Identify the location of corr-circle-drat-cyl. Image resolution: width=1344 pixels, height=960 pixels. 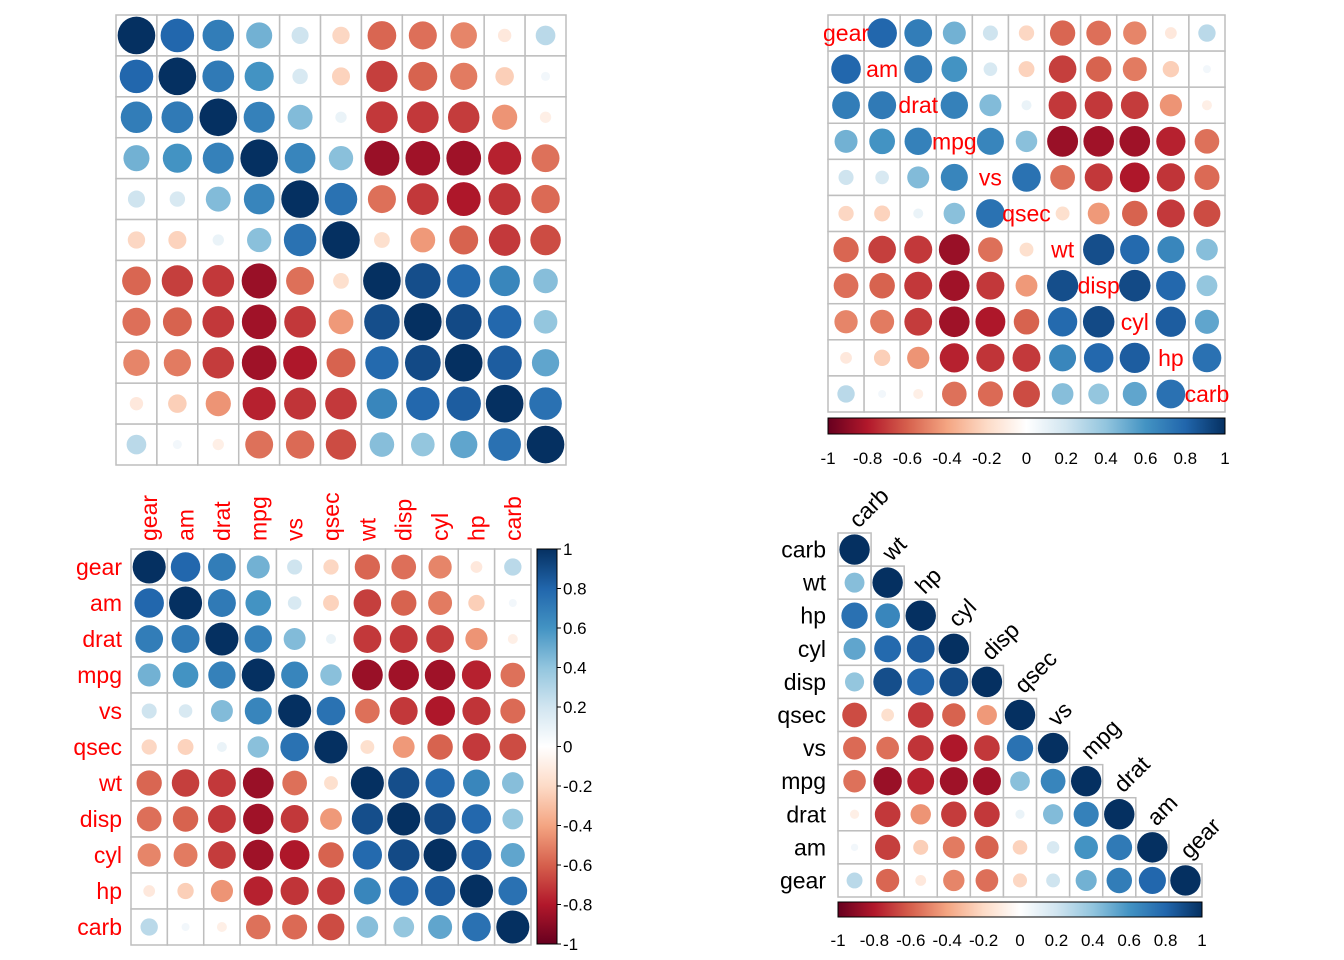
(463, 117).